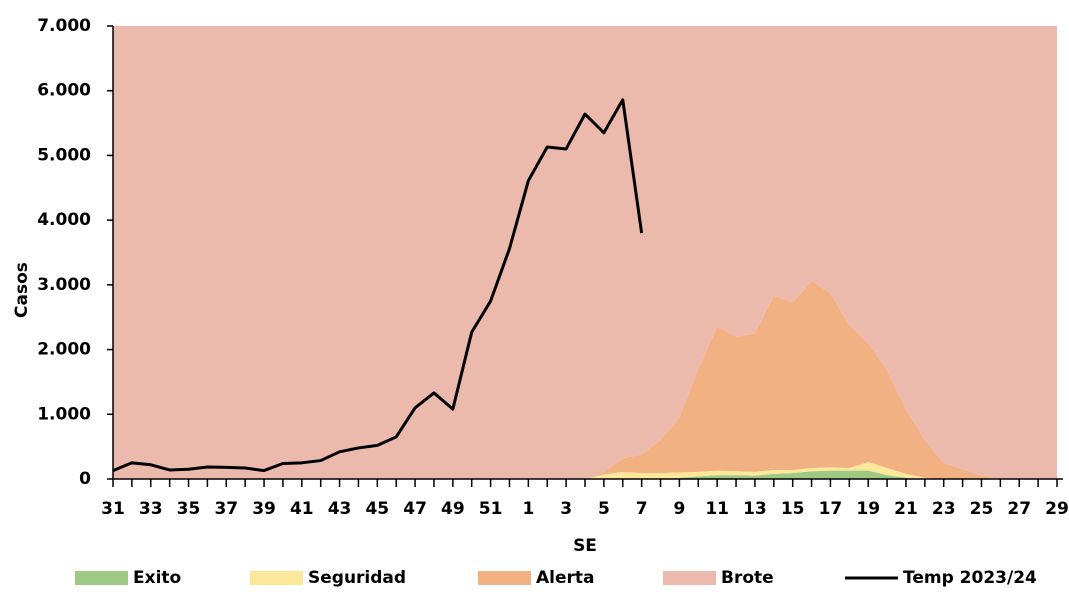 Image resolution: width=1069 pixels, height=595 pixels. Describe the element at coordinates (357, 578) in the screenshot. I see `legend-label: Seguridad` at that location.